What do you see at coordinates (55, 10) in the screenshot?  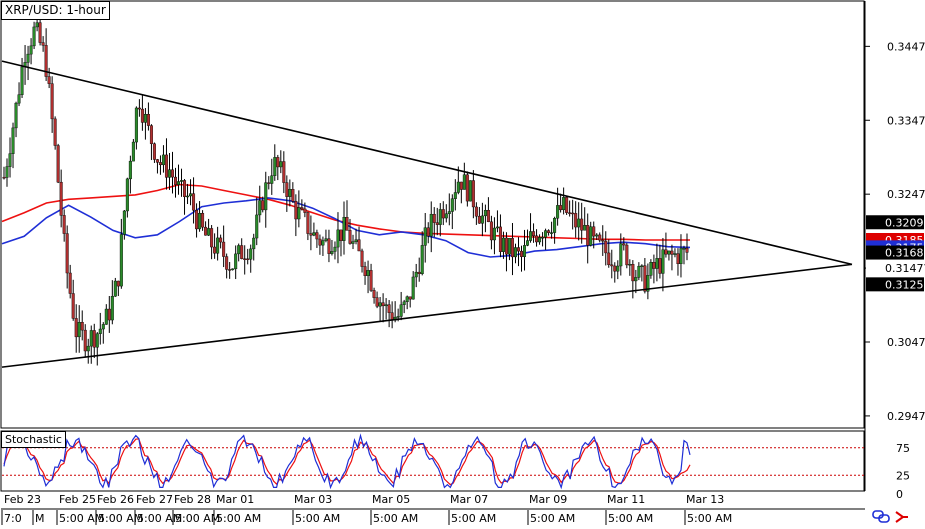 I see `chart-title: XRP/USD: 1-hour` at bounding box center [55, 10].